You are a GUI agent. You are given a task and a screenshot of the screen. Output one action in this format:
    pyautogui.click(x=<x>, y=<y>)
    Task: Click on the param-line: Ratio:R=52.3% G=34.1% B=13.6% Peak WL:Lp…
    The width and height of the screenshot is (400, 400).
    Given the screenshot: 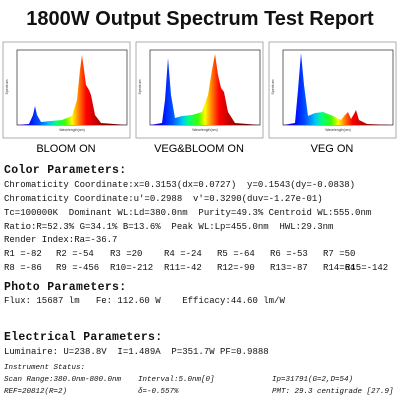 What is the action you would take?
    pyautogui.click(x=169, y=227)
    